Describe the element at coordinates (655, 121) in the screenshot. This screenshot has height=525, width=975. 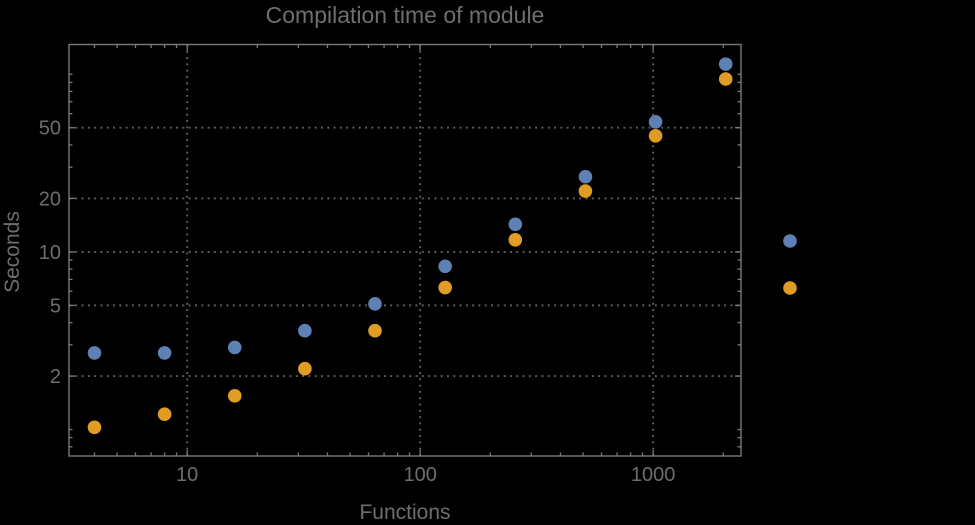
I see `data-point-series-1-x1024` at that location.